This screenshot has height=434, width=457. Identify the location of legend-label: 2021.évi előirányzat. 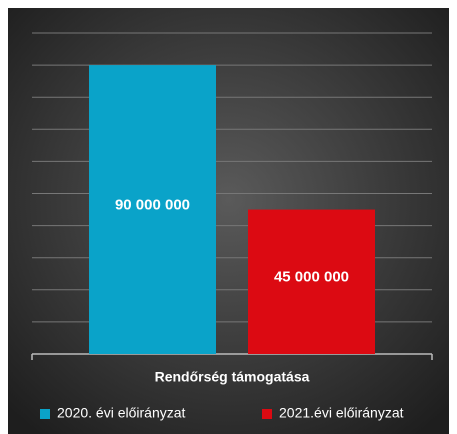
(341, 413).